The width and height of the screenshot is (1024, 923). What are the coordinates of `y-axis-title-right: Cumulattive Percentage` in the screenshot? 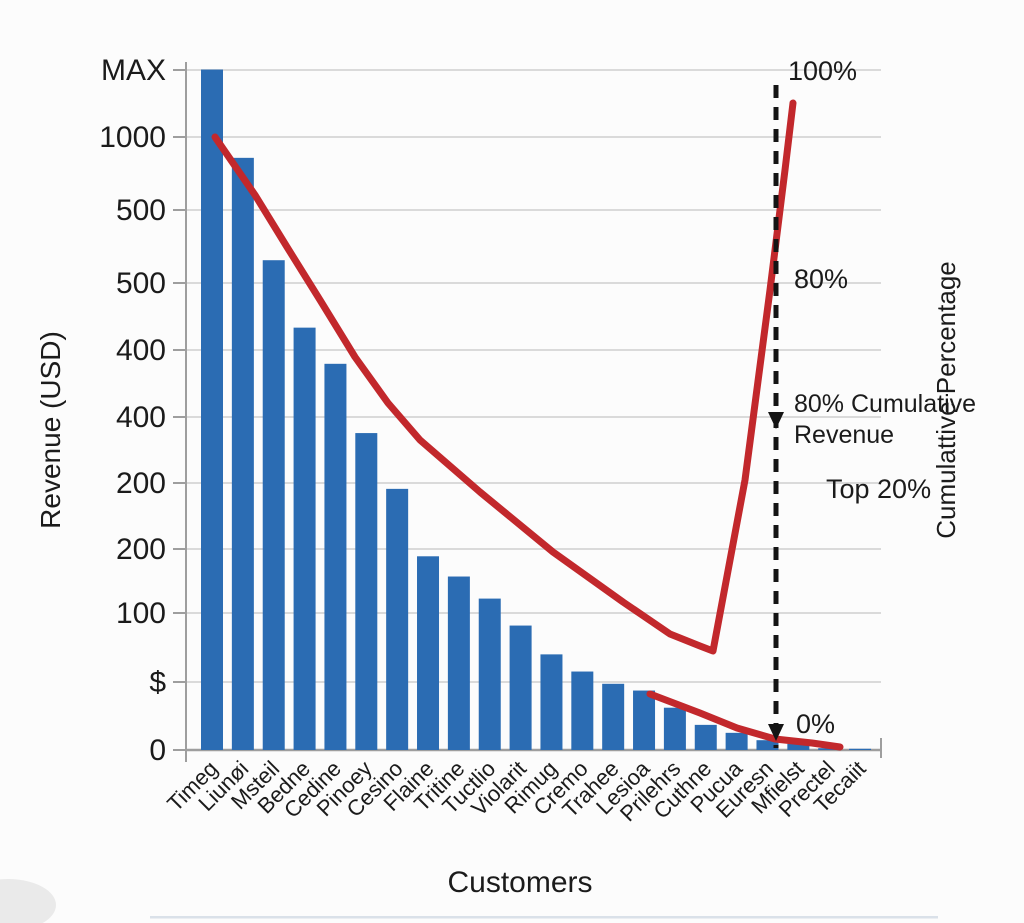 It's located at (946, 399).